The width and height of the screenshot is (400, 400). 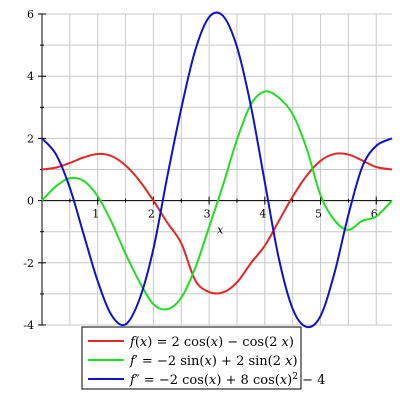 What do you see at coordinates (28, 263) in the screenshot?
I see `y-tick-label: -2` at bounding box center [28, 263].